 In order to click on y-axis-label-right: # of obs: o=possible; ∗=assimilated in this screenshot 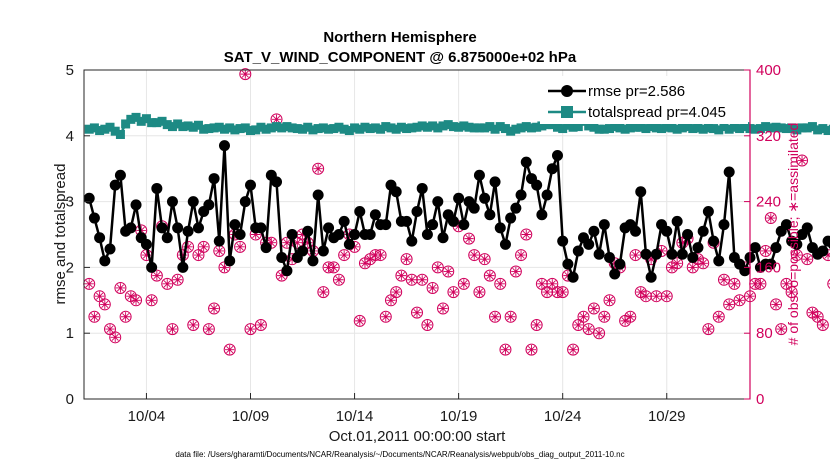, I will do `click(793, 234)`.